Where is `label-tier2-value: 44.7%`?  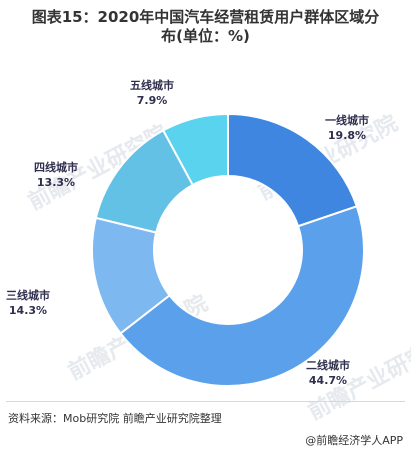 label-tier2-value: 44.7% is located at coordinates (328, 380).